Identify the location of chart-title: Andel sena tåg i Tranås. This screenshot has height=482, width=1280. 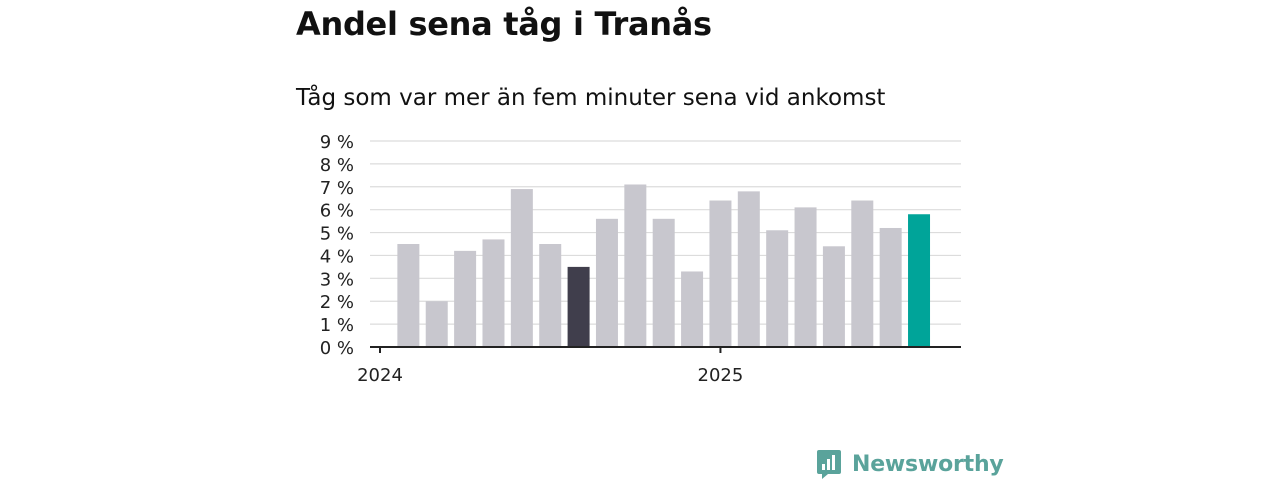
(504, 24).